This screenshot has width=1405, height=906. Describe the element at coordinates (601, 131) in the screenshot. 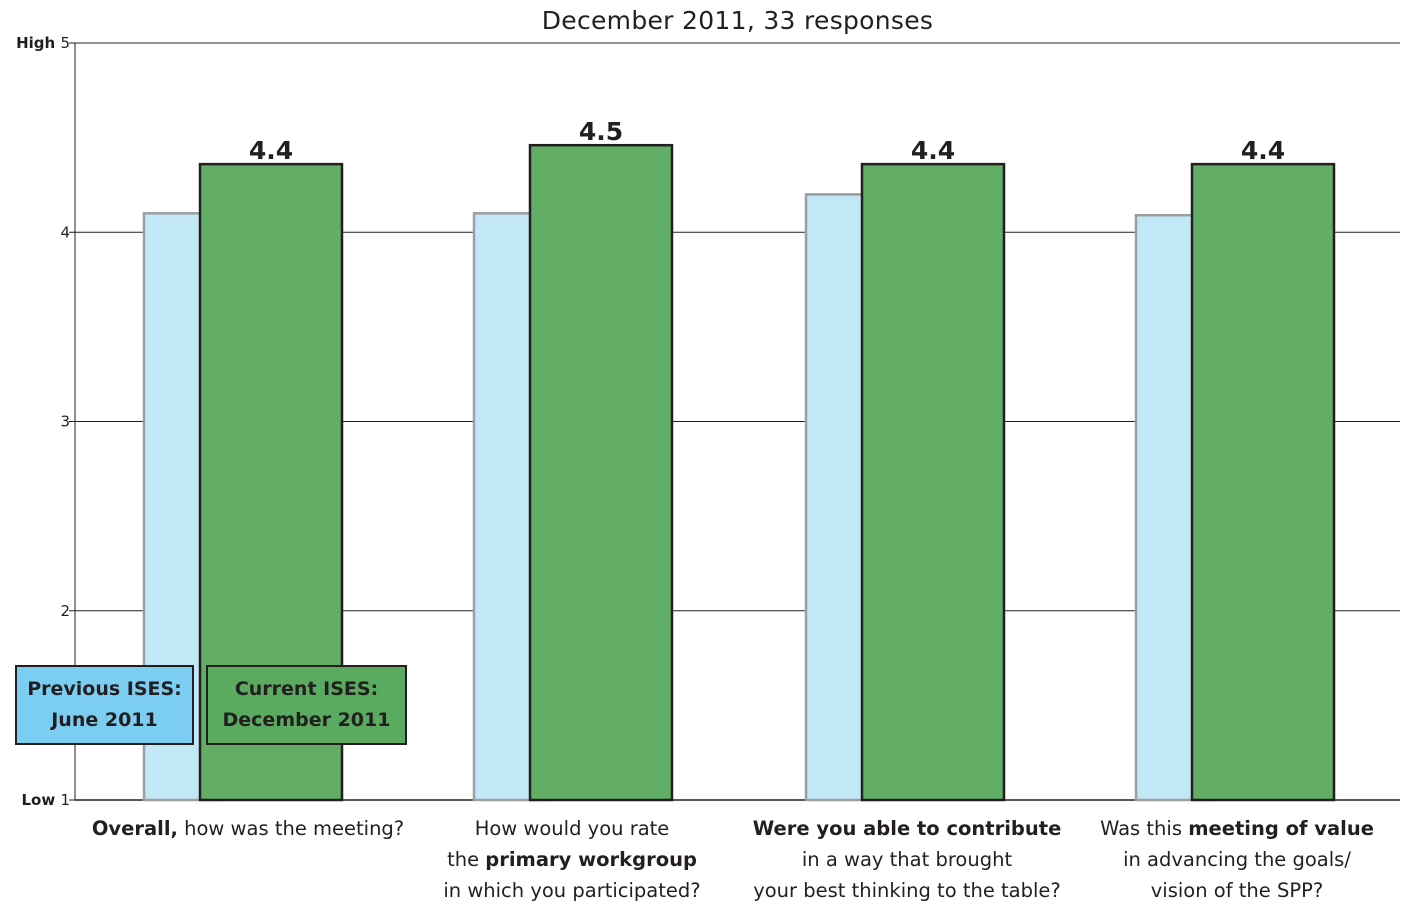

I see `data-label: 4.5` at that location.